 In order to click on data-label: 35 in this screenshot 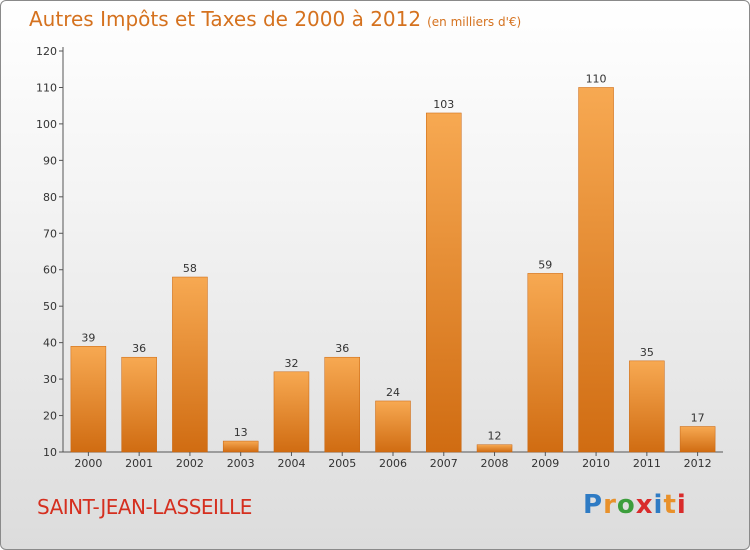, I will do `click(647, 352)`.